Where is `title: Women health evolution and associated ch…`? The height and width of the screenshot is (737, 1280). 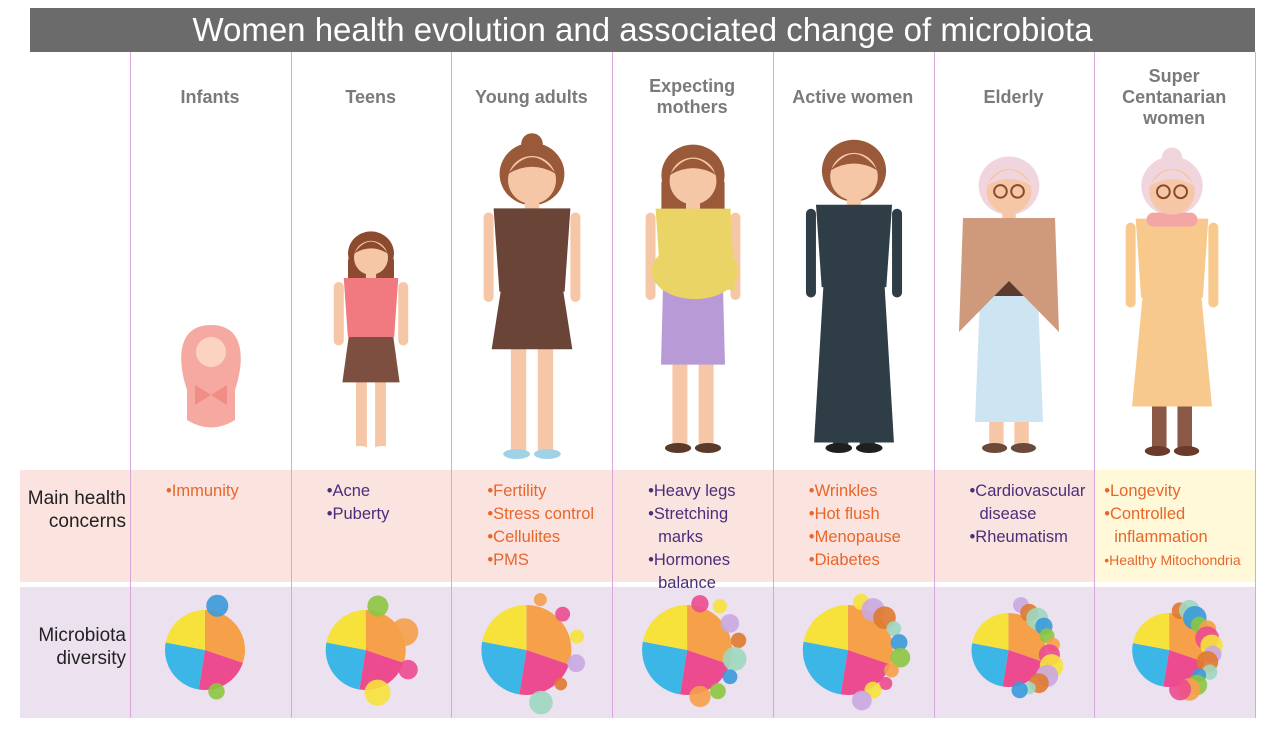 title: Women health evolution and associated ch… is located at coordinates (642, 30).